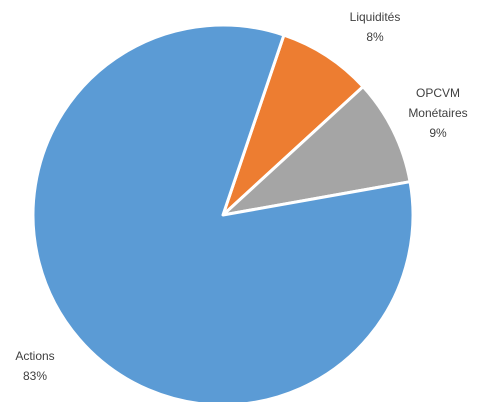 This screenshot has height=402, width=481. I want to click on label-liquidites-name: Liquidités, so click(375, 17).